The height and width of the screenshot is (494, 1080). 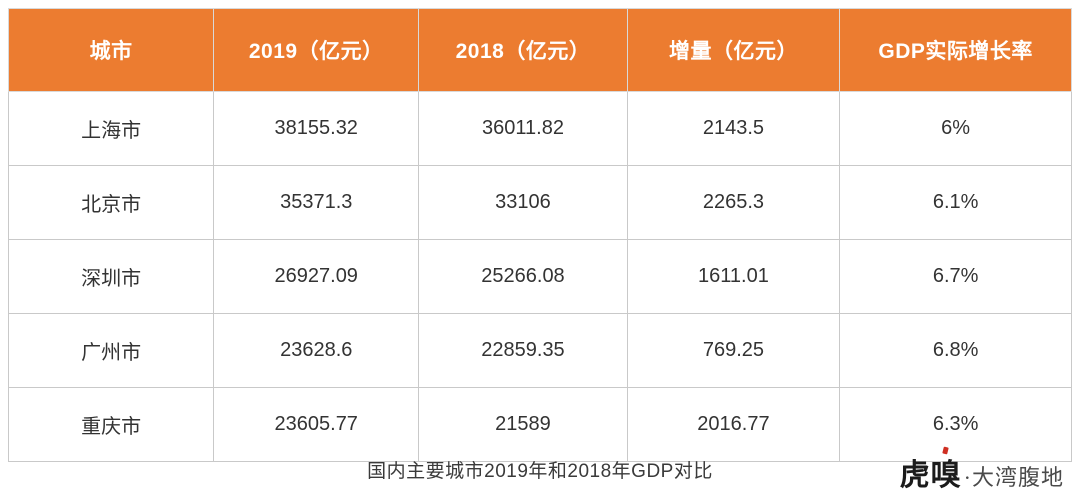 What do you see at coordinates (111, 50) in the screenshot?
I see `column-header-city: 城市` at bounding box center [111, 50].